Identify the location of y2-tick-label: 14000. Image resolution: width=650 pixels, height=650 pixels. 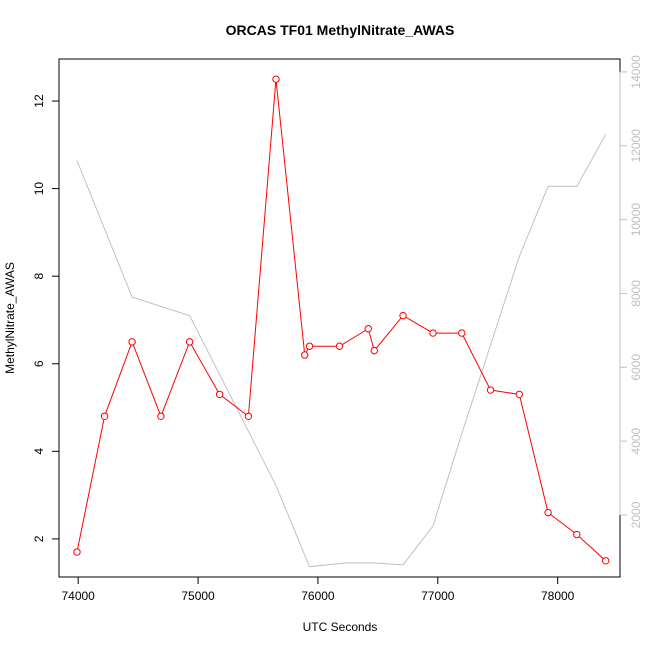
(636, 72).